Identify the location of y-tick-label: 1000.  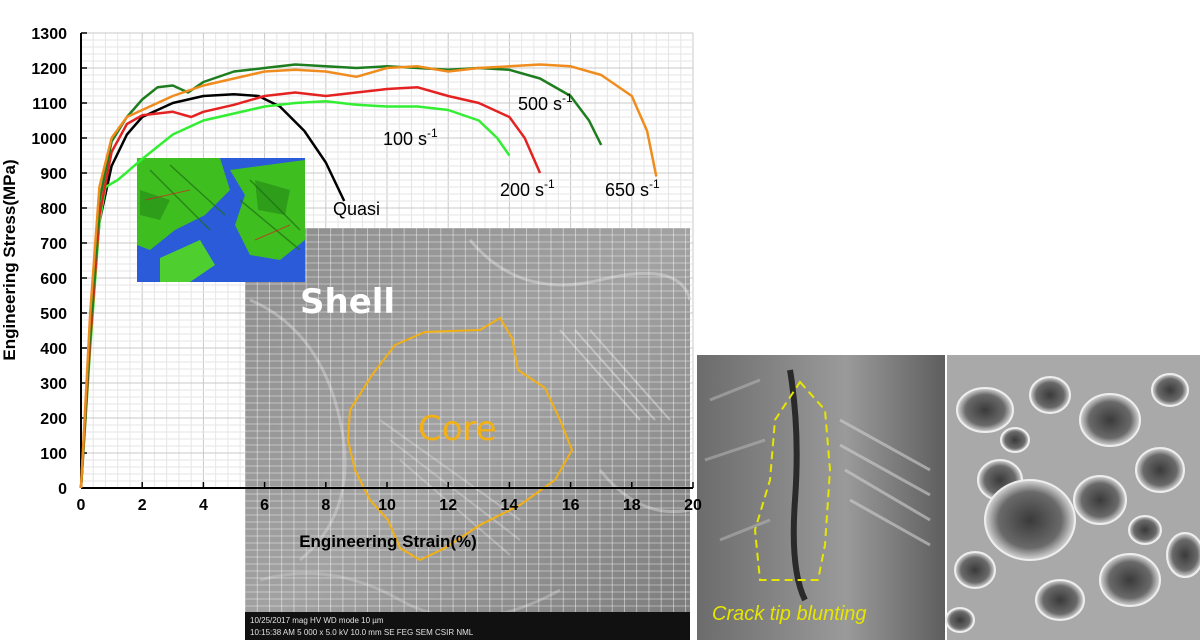
(49, 139).